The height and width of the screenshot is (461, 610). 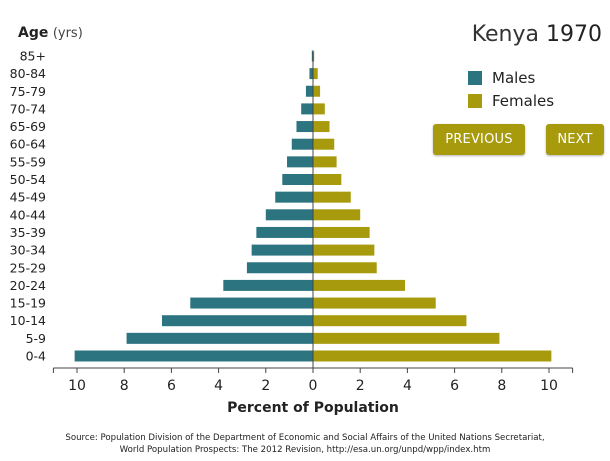 I want to click on legend: Males Females, so click(x=511, y=89).